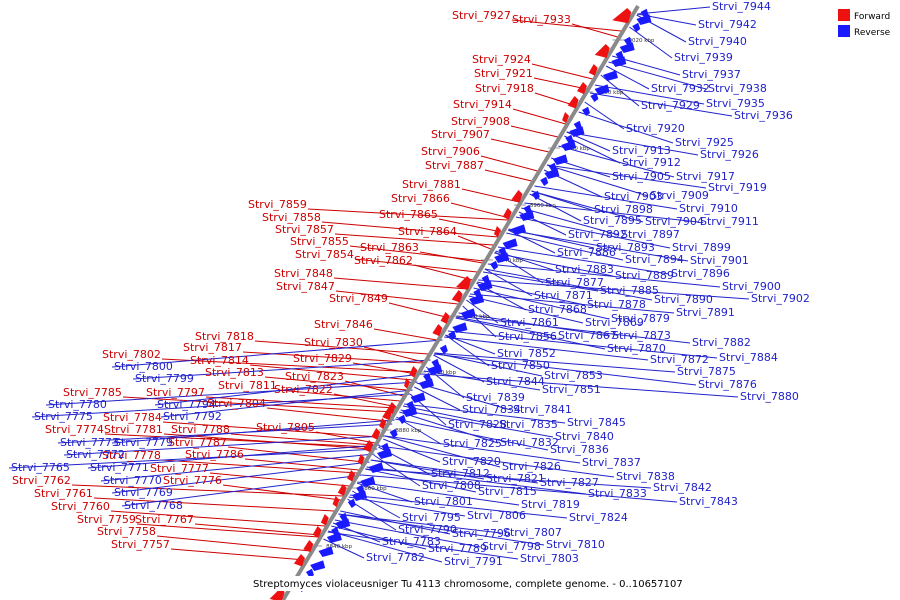 This screenshot has height=600, width=900. I want to click on gene-label-forward: Strvi_7927, so click(481, 15).